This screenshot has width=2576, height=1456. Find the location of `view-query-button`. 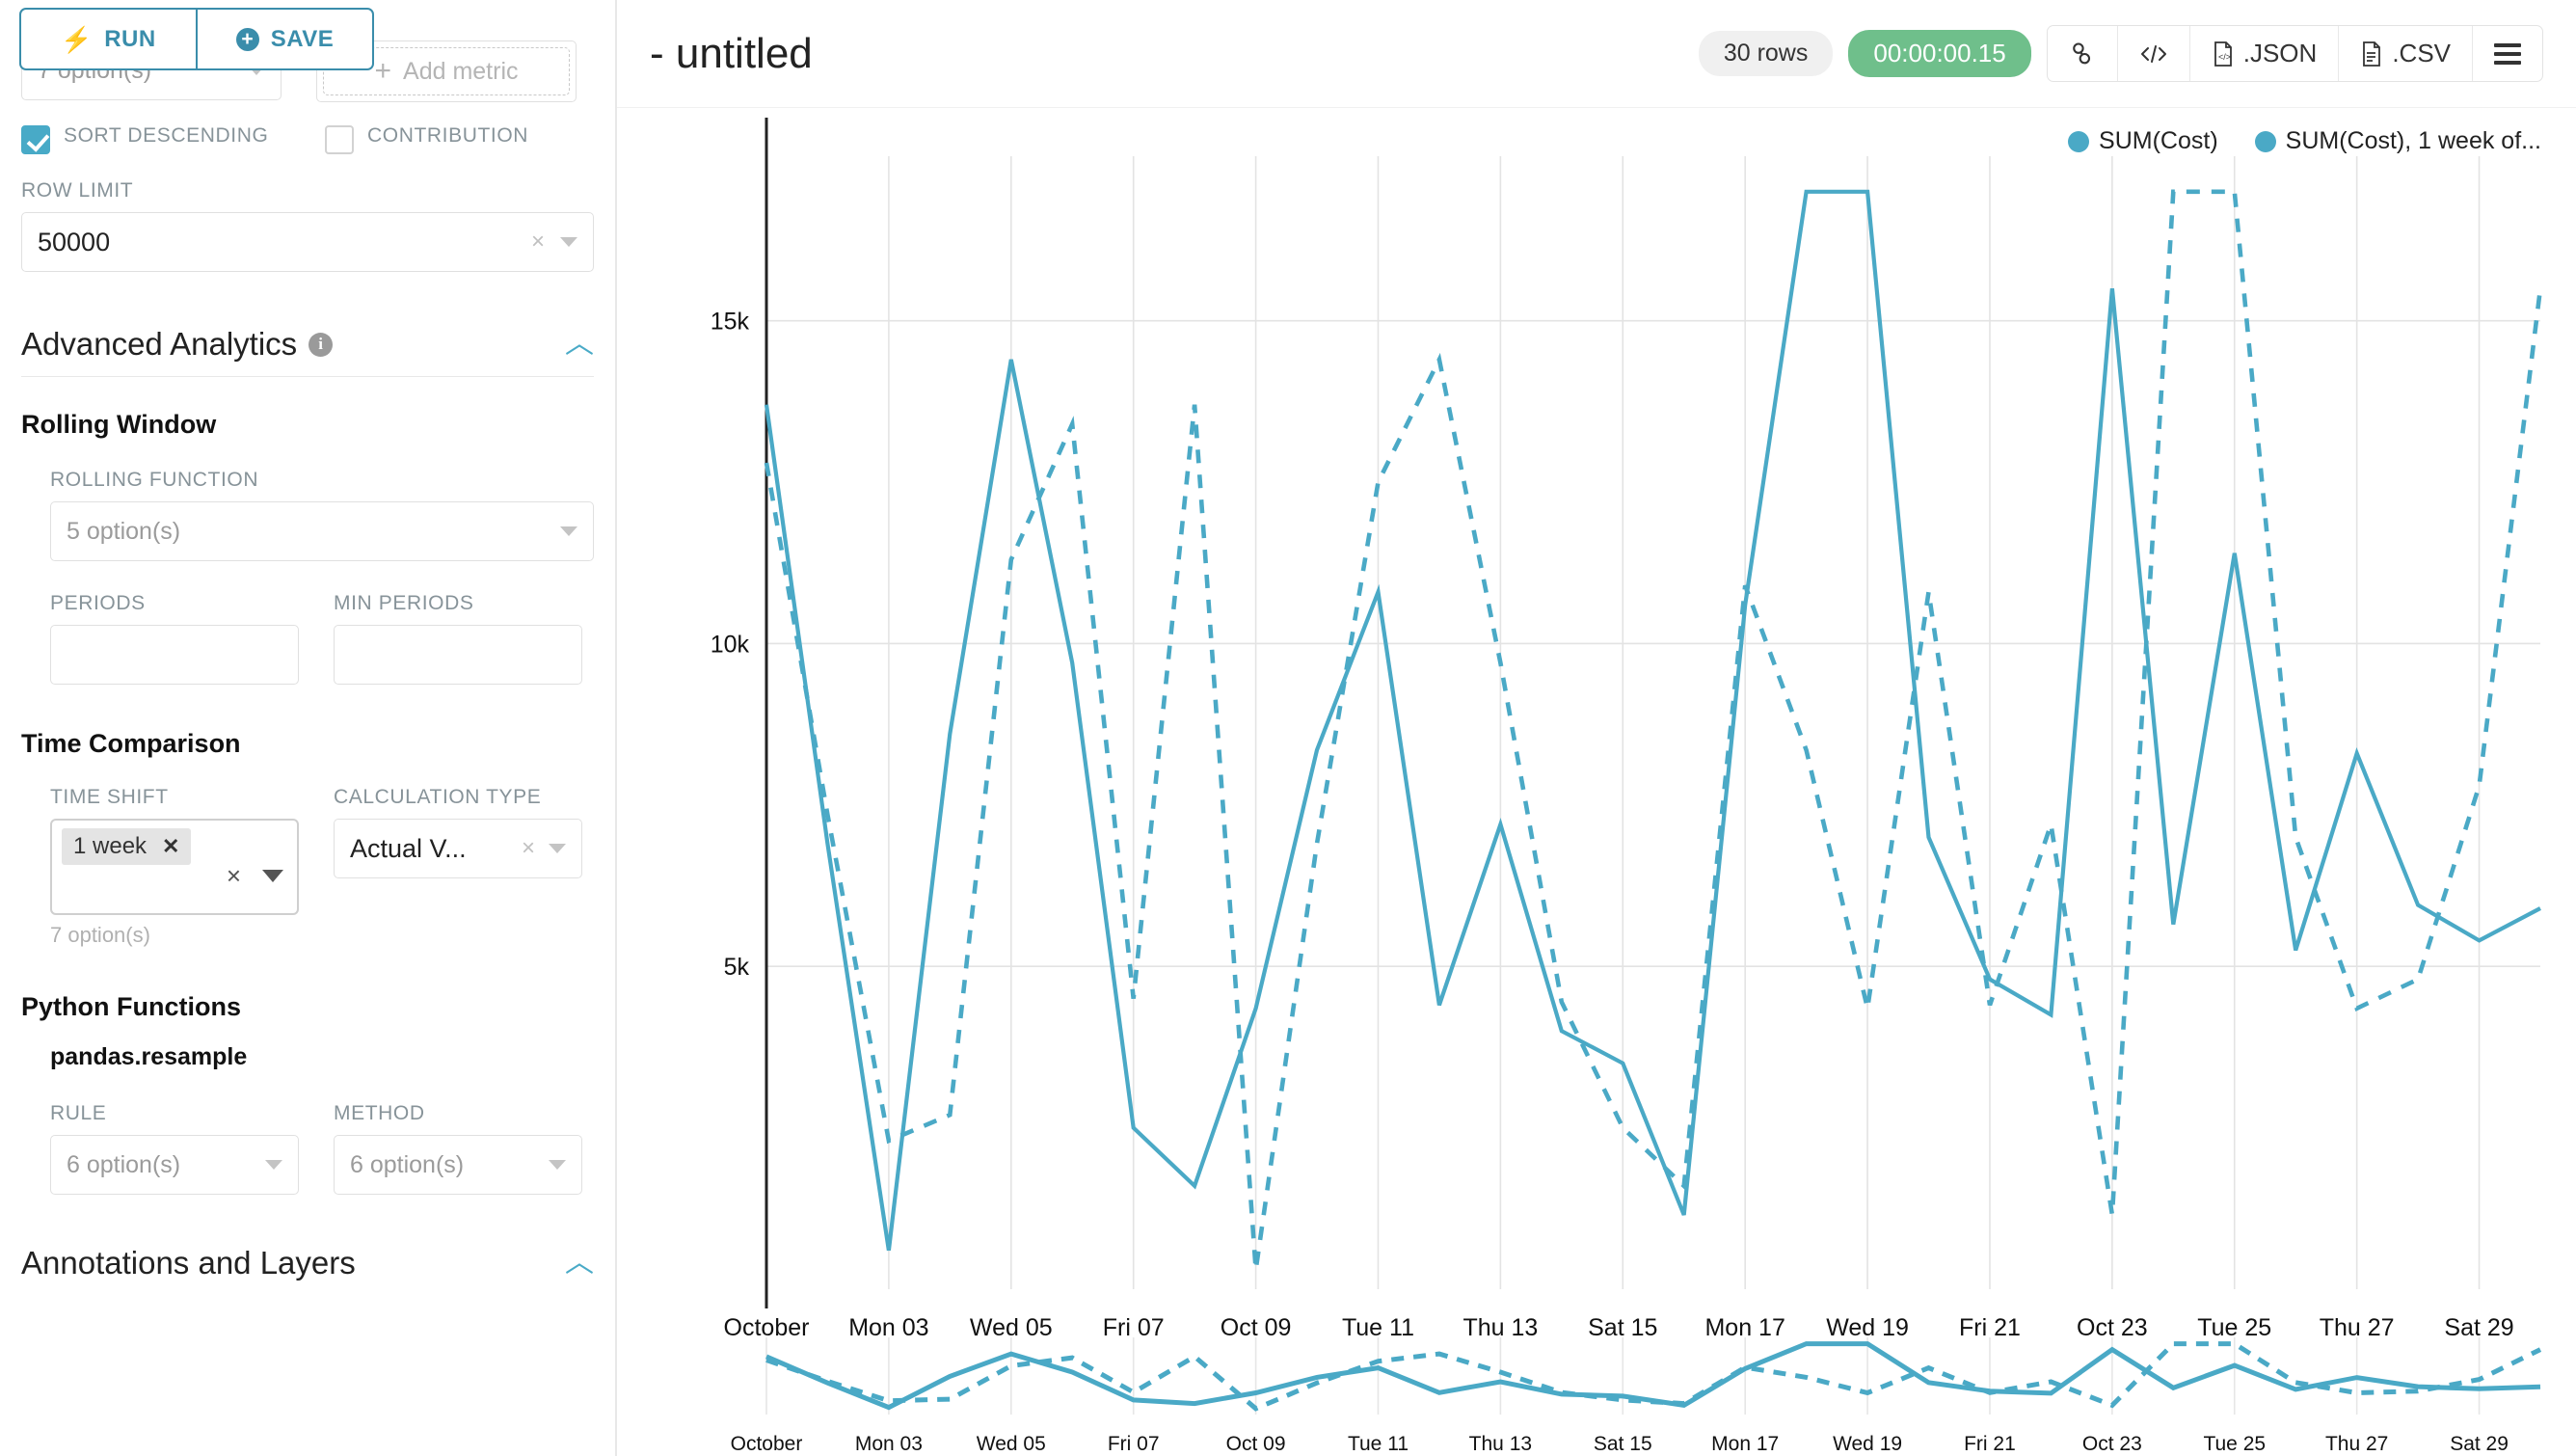

view-query-button is located at coordinates (2153, 53).